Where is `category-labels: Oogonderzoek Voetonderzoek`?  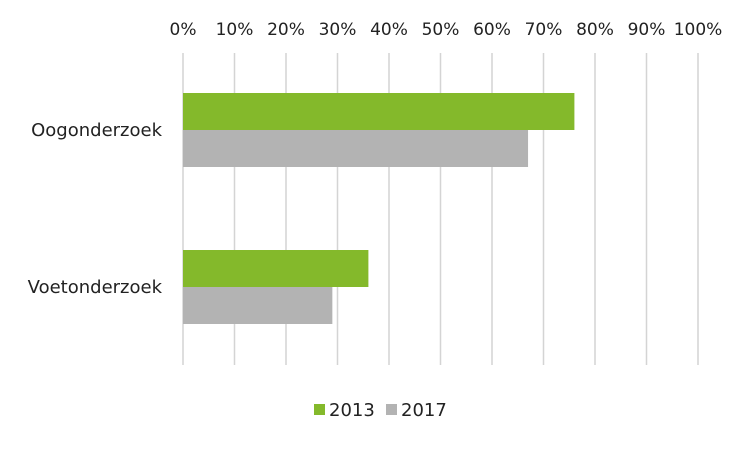 category-labels: Oogonderzoek Voetonderzoek is located at coordinates (95, 209).